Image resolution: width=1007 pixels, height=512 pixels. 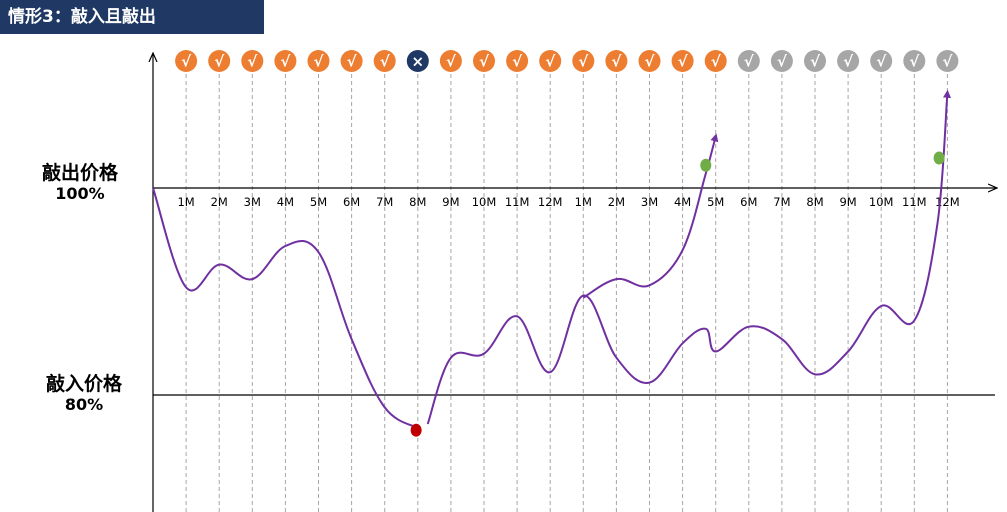 I want to click on knockout-level-label: 敲出价格 100%, so click(x=80, y=183).